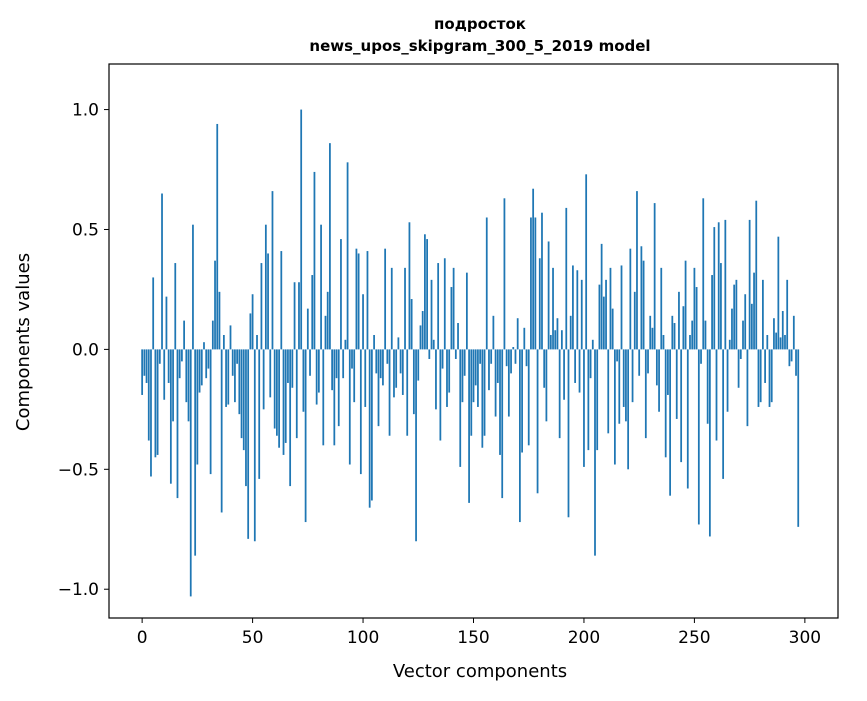  Describe the element at coordinates (85, 230) in the screenshot. I see `y-tick-label-3: 0.5` at that location.